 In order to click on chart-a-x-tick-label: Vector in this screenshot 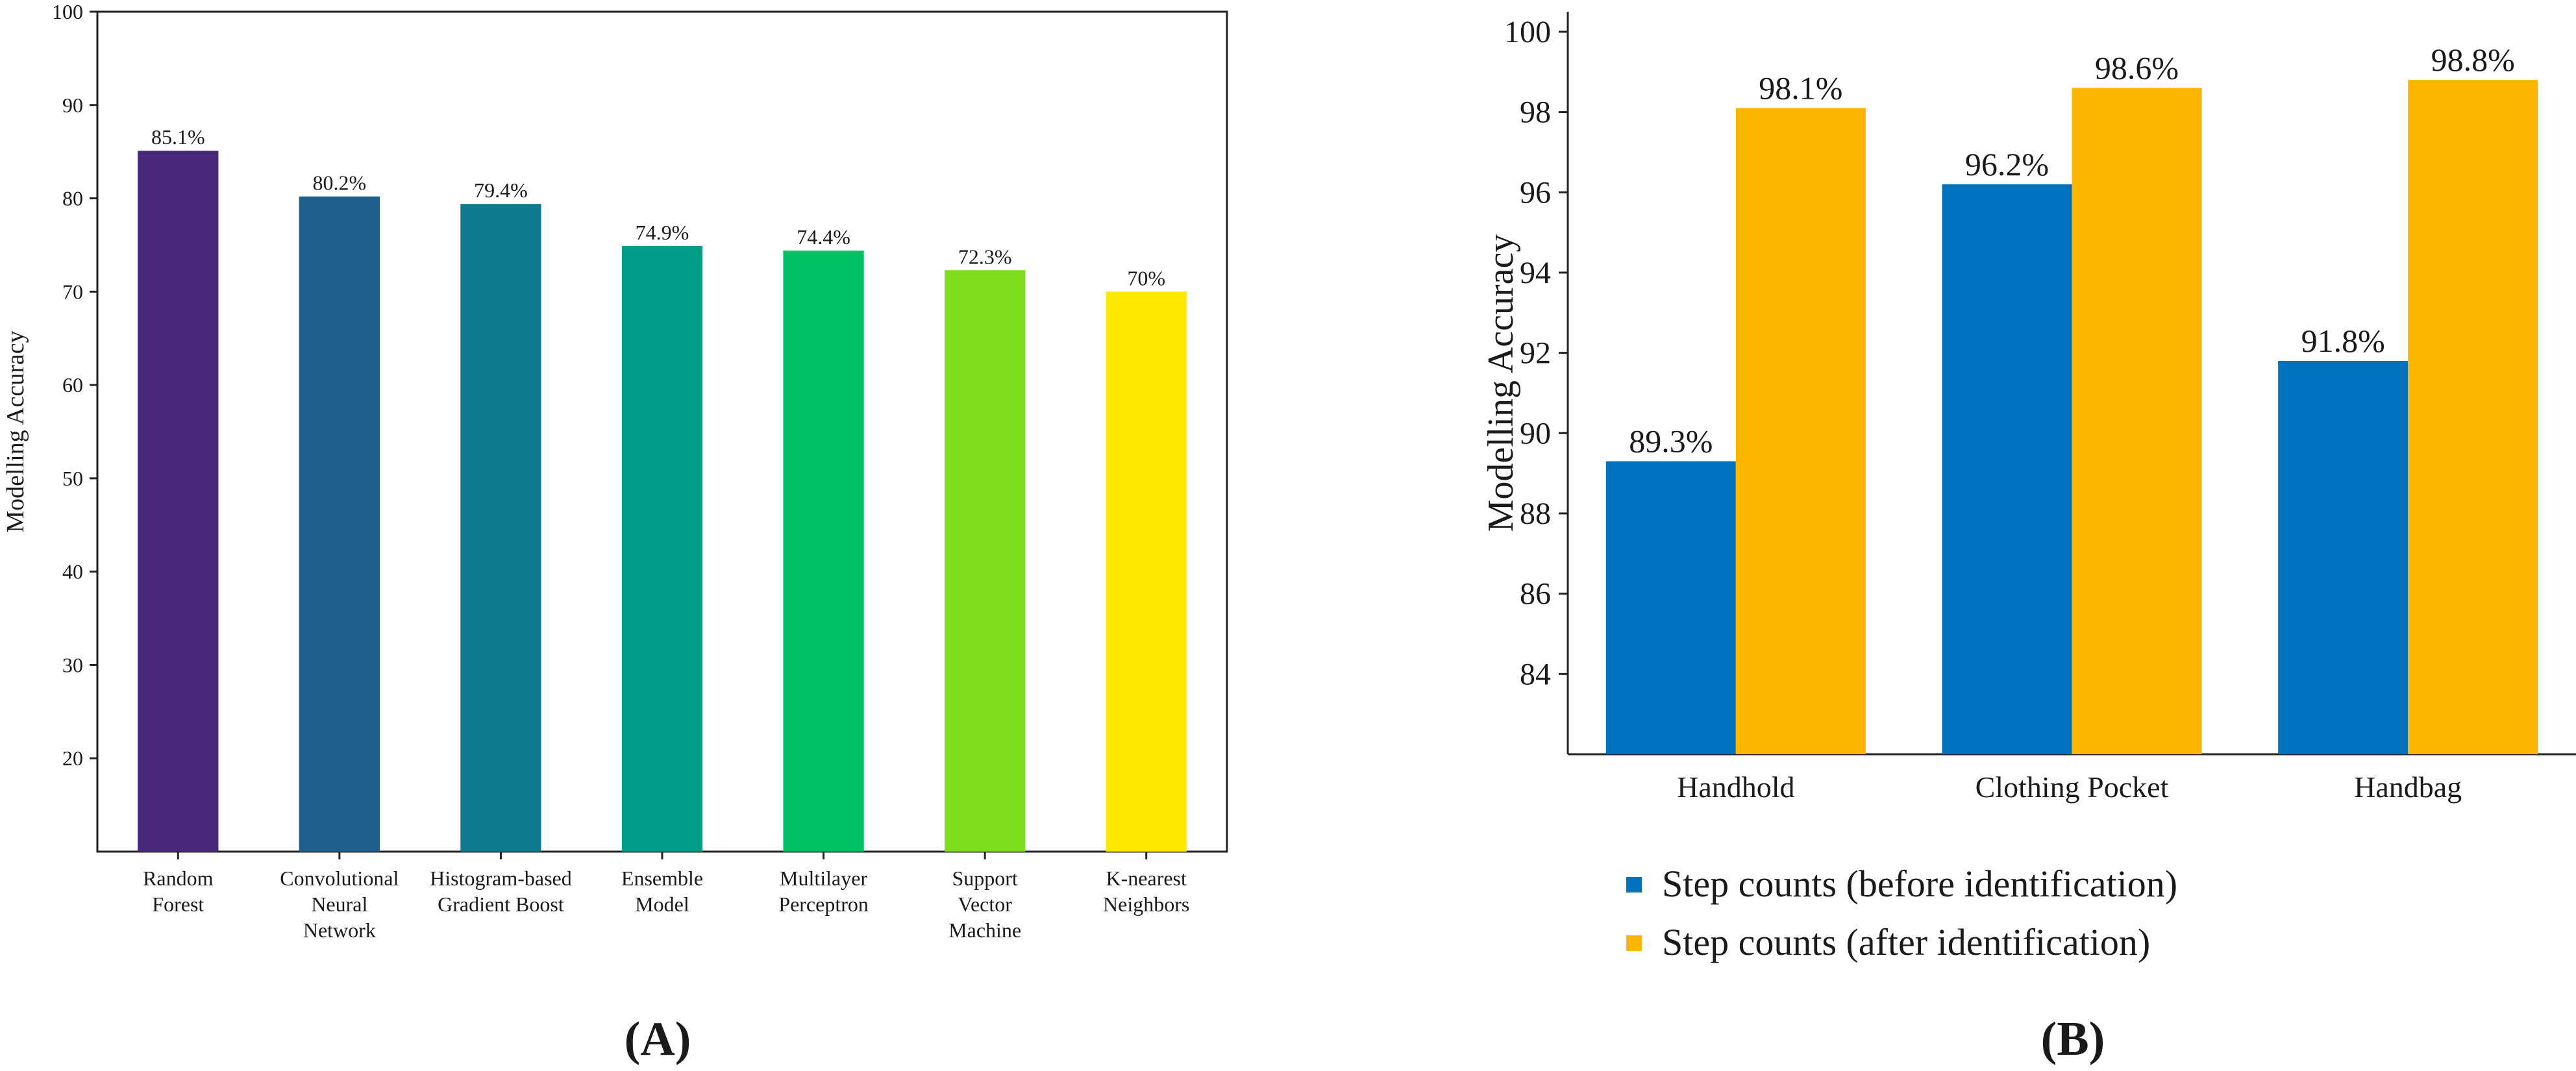, I will do `click(985, 904)`.